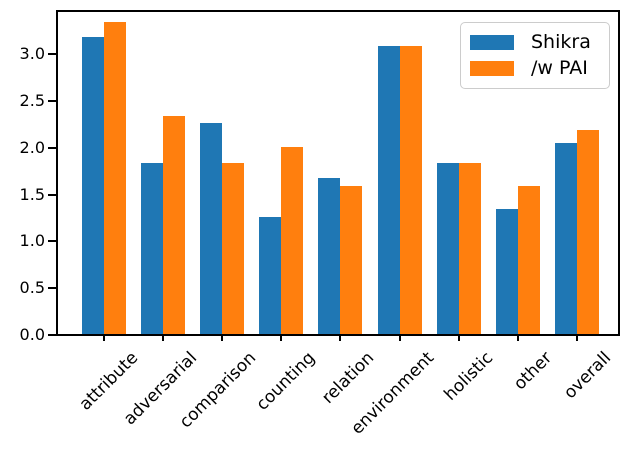 Image resolution: width=630 pixels, height=470 pixels. I want to click on bar-shikra-adversarial, so click(151, 248).